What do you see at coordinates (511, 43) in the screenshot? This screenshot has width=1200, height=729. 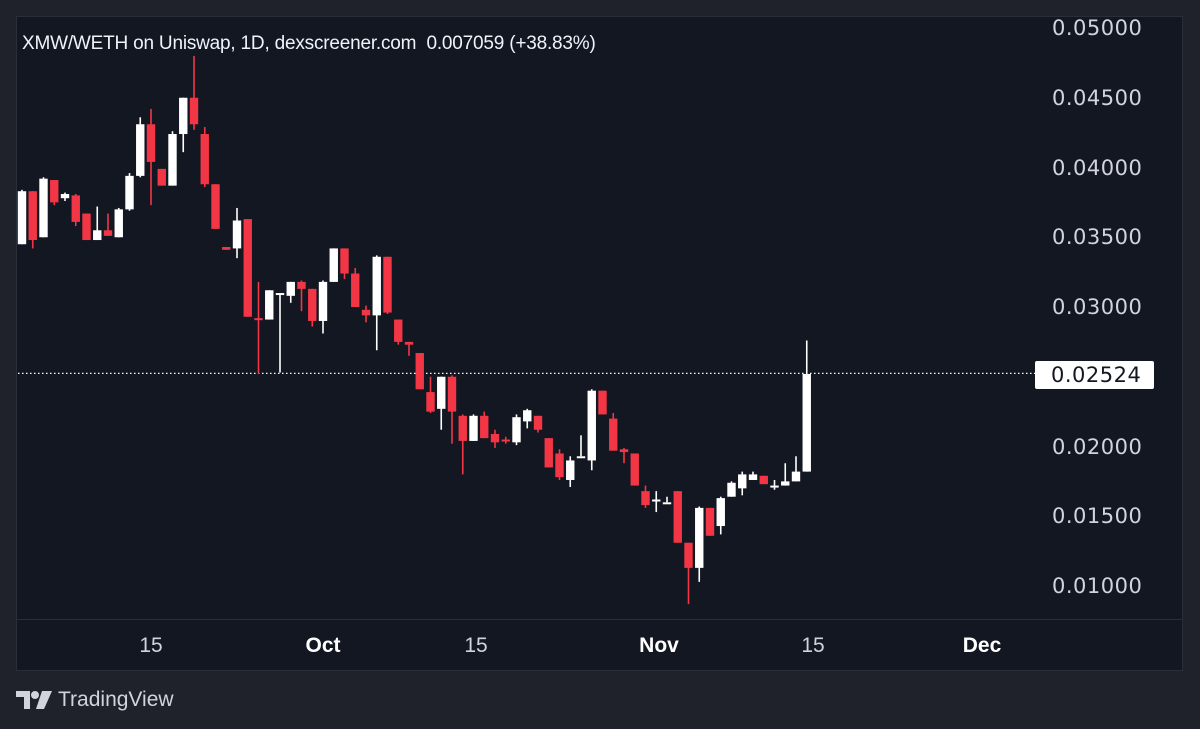 I see `legend-change: 0.007059 (+38.83%)` at bounding box center [511, 43].